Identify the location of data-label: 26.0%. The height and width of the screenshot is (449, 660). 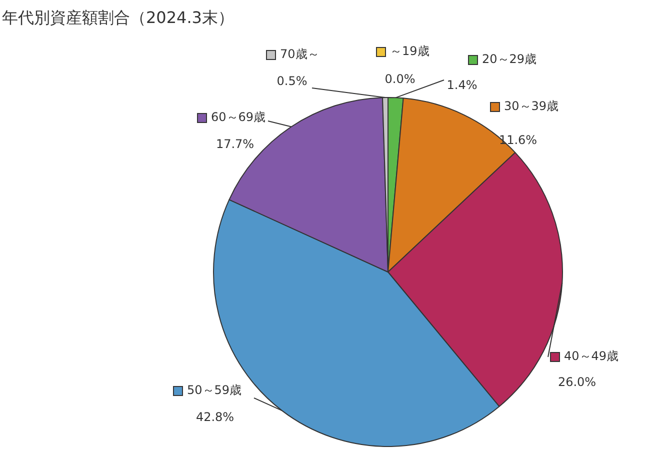
(577, 382).